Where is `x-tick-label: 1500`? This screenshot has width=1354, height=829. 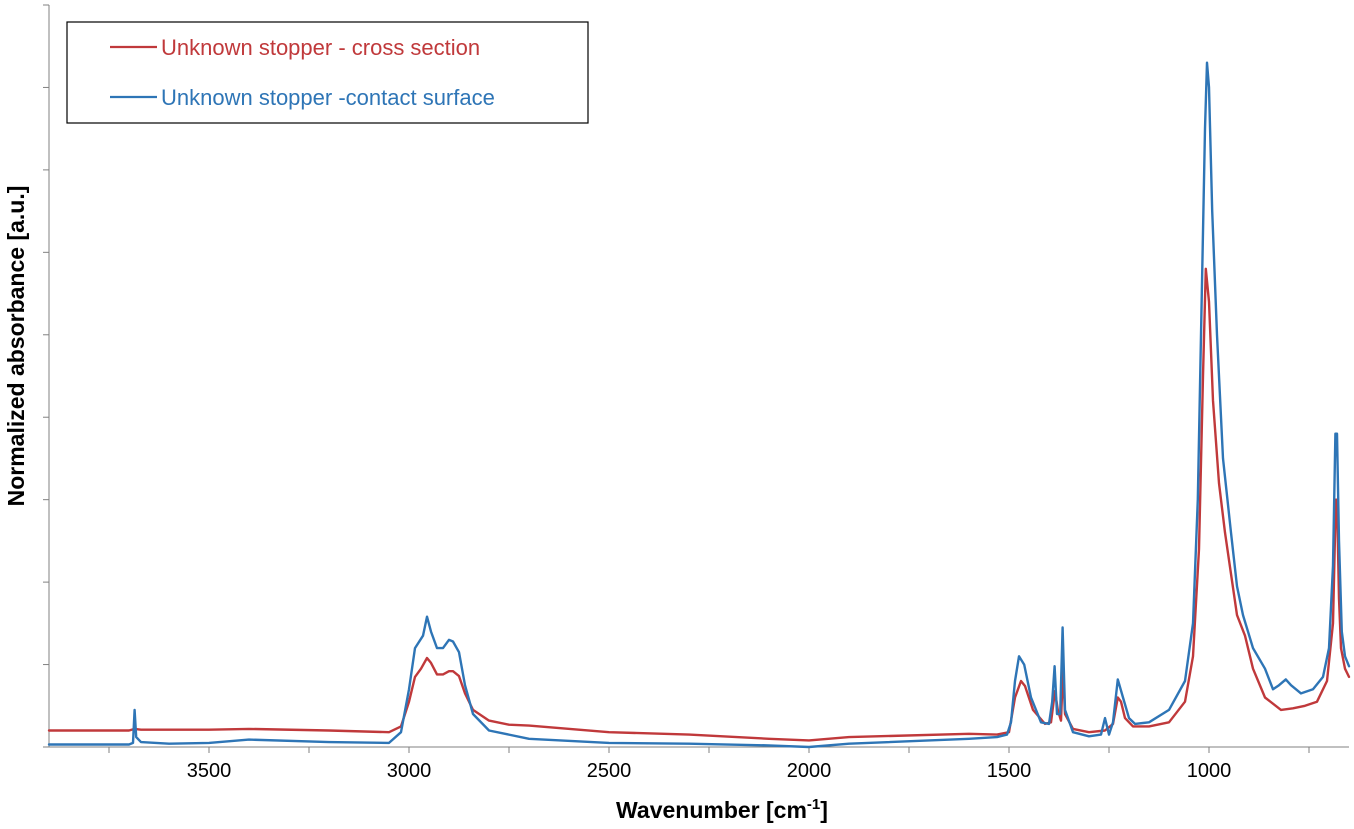 x-tick-label: 1500 is located at coordinates (1009, 771).